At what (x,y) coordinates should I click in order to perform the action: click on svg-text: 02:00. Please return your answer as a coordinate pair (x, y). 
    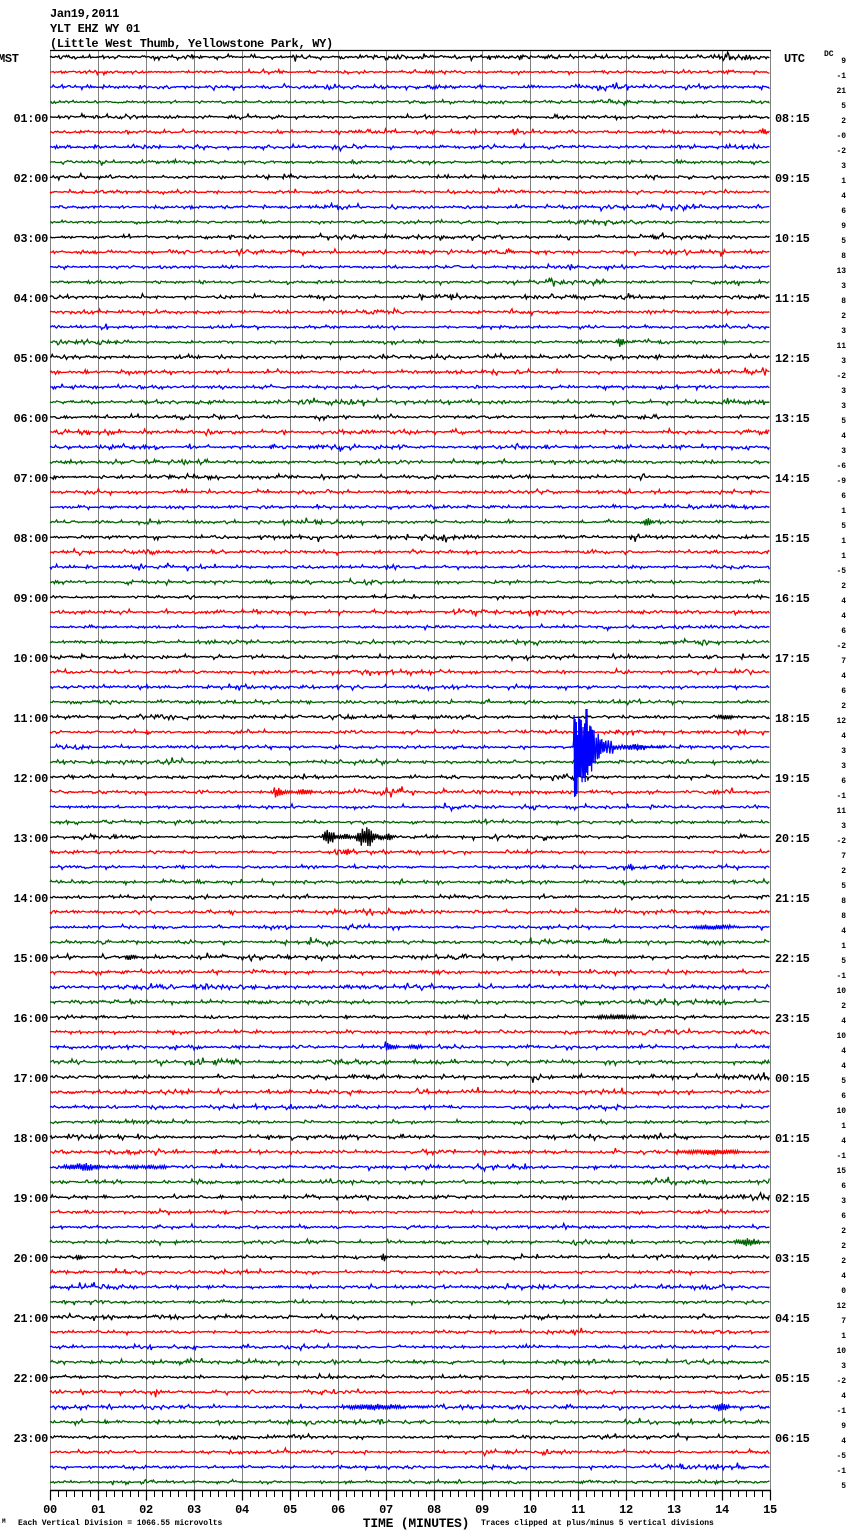
    Looking at the image, I should click on (30, 179).